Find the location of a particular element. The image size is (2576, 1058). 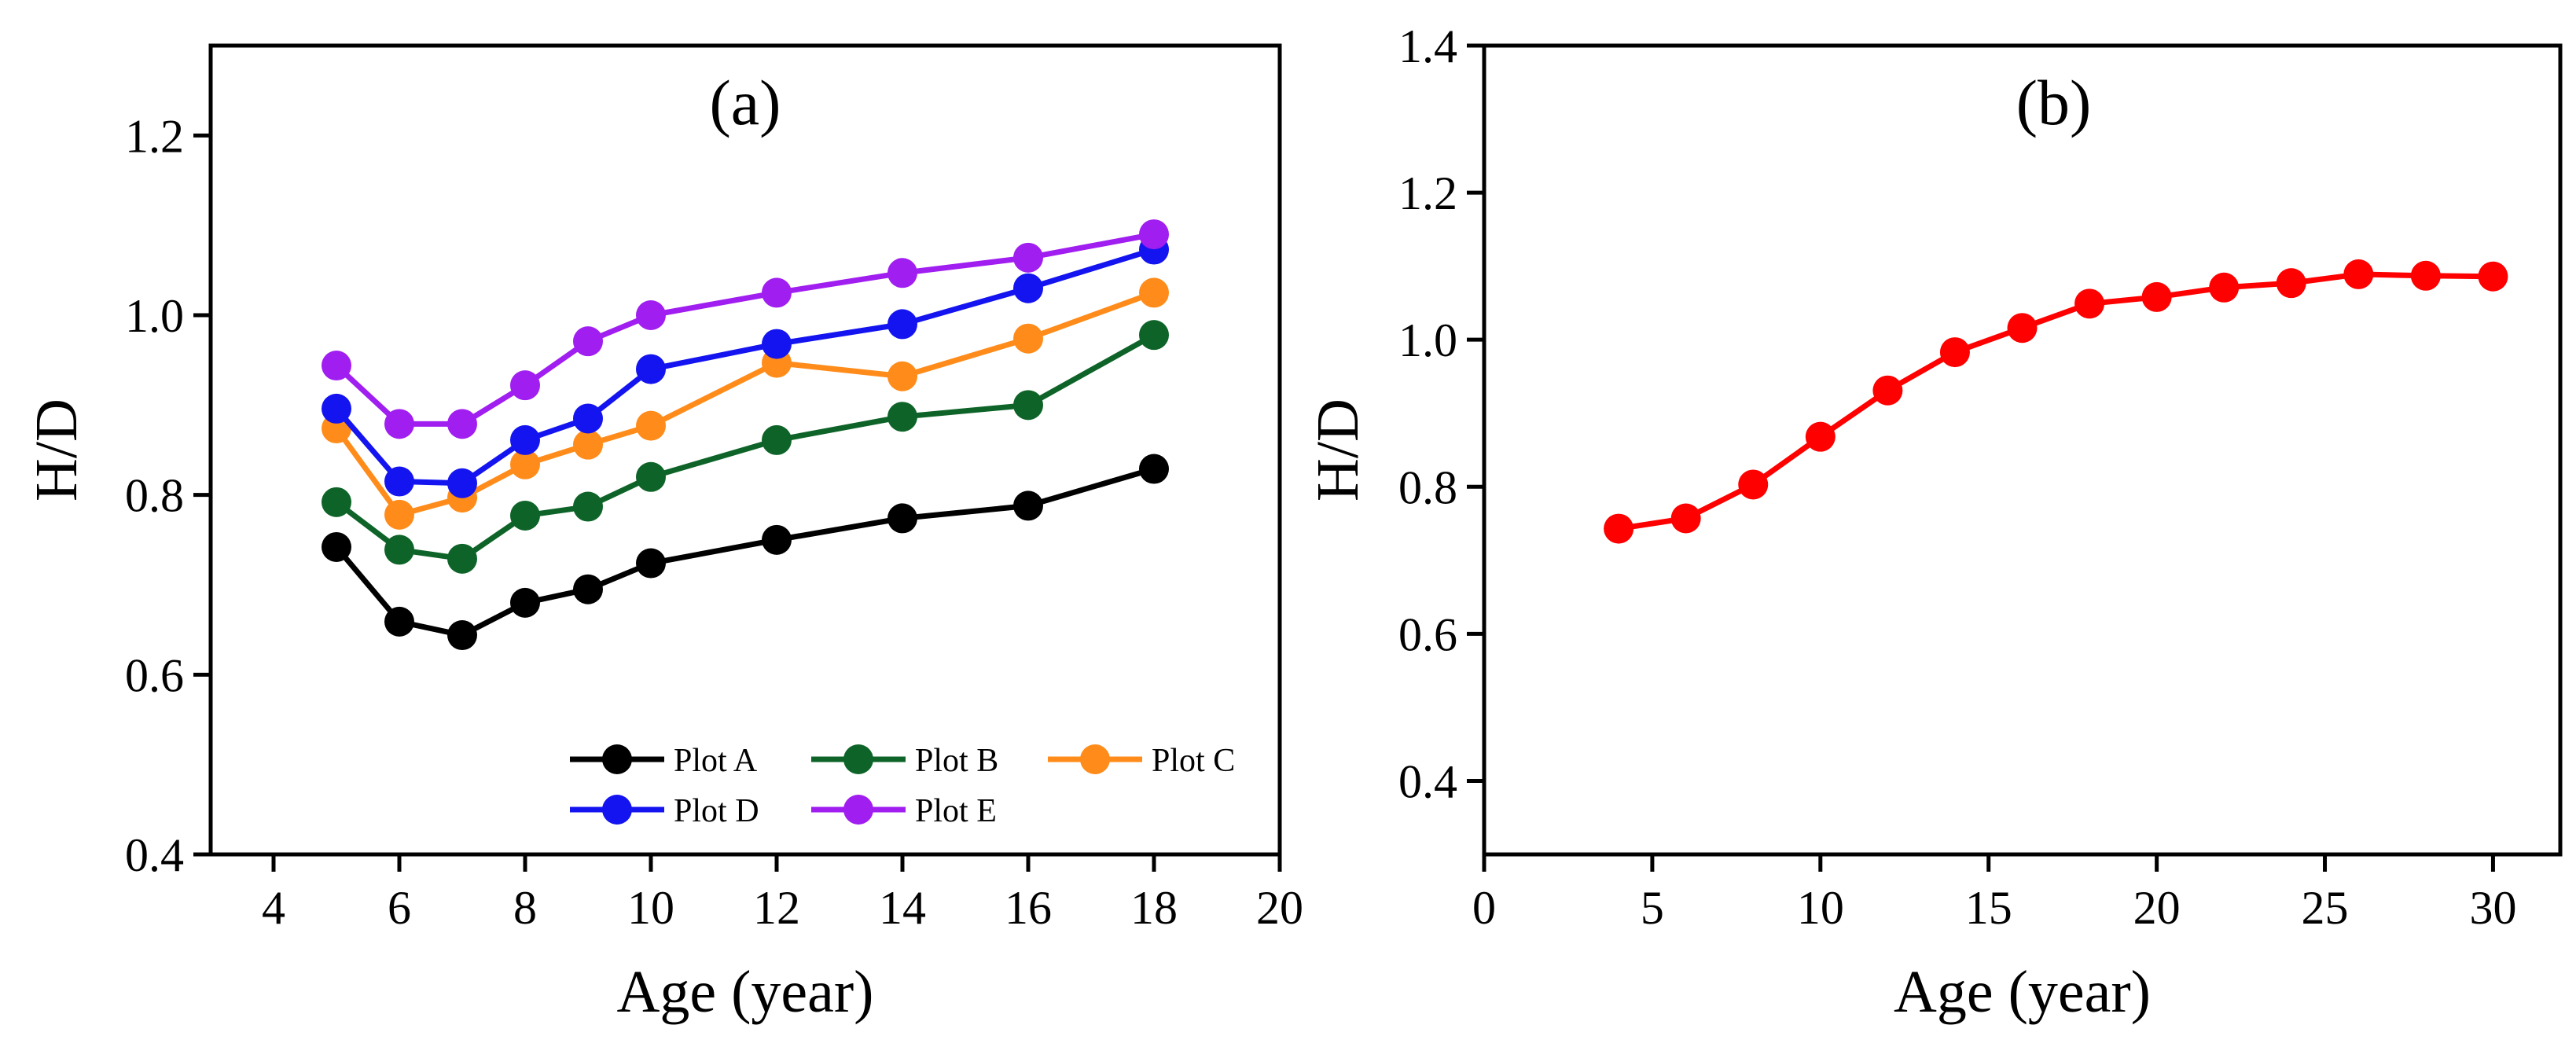

x-tick-label: 16 is located at coordinates (1028, 908).